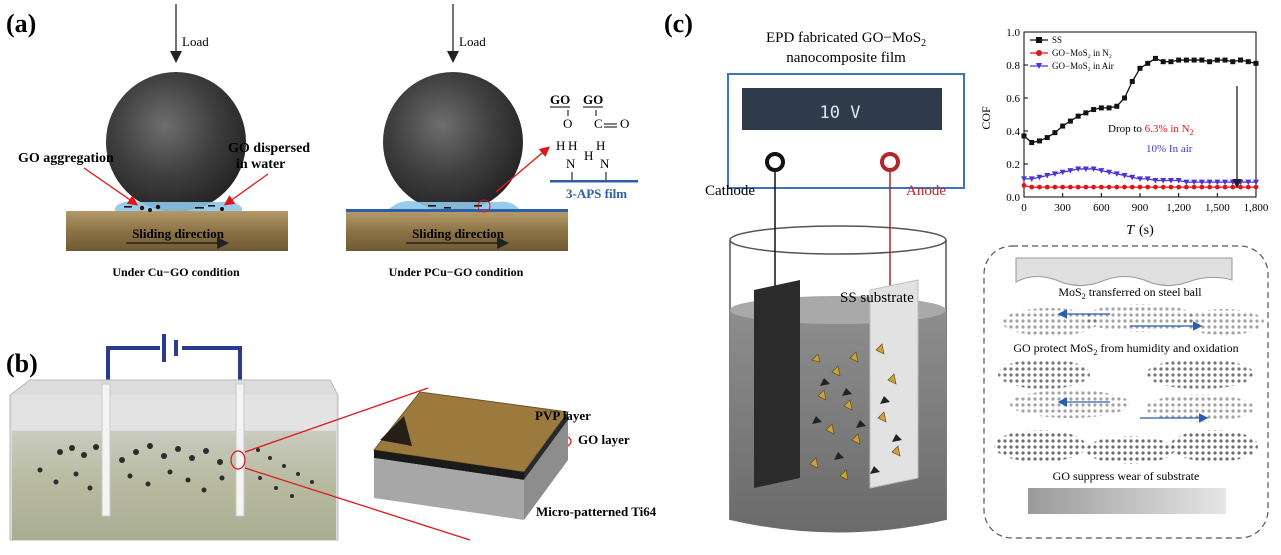 The height and width of the screenshot is (555, 1281). I want to click on cathode-label: Cathode, so click(730, 191).